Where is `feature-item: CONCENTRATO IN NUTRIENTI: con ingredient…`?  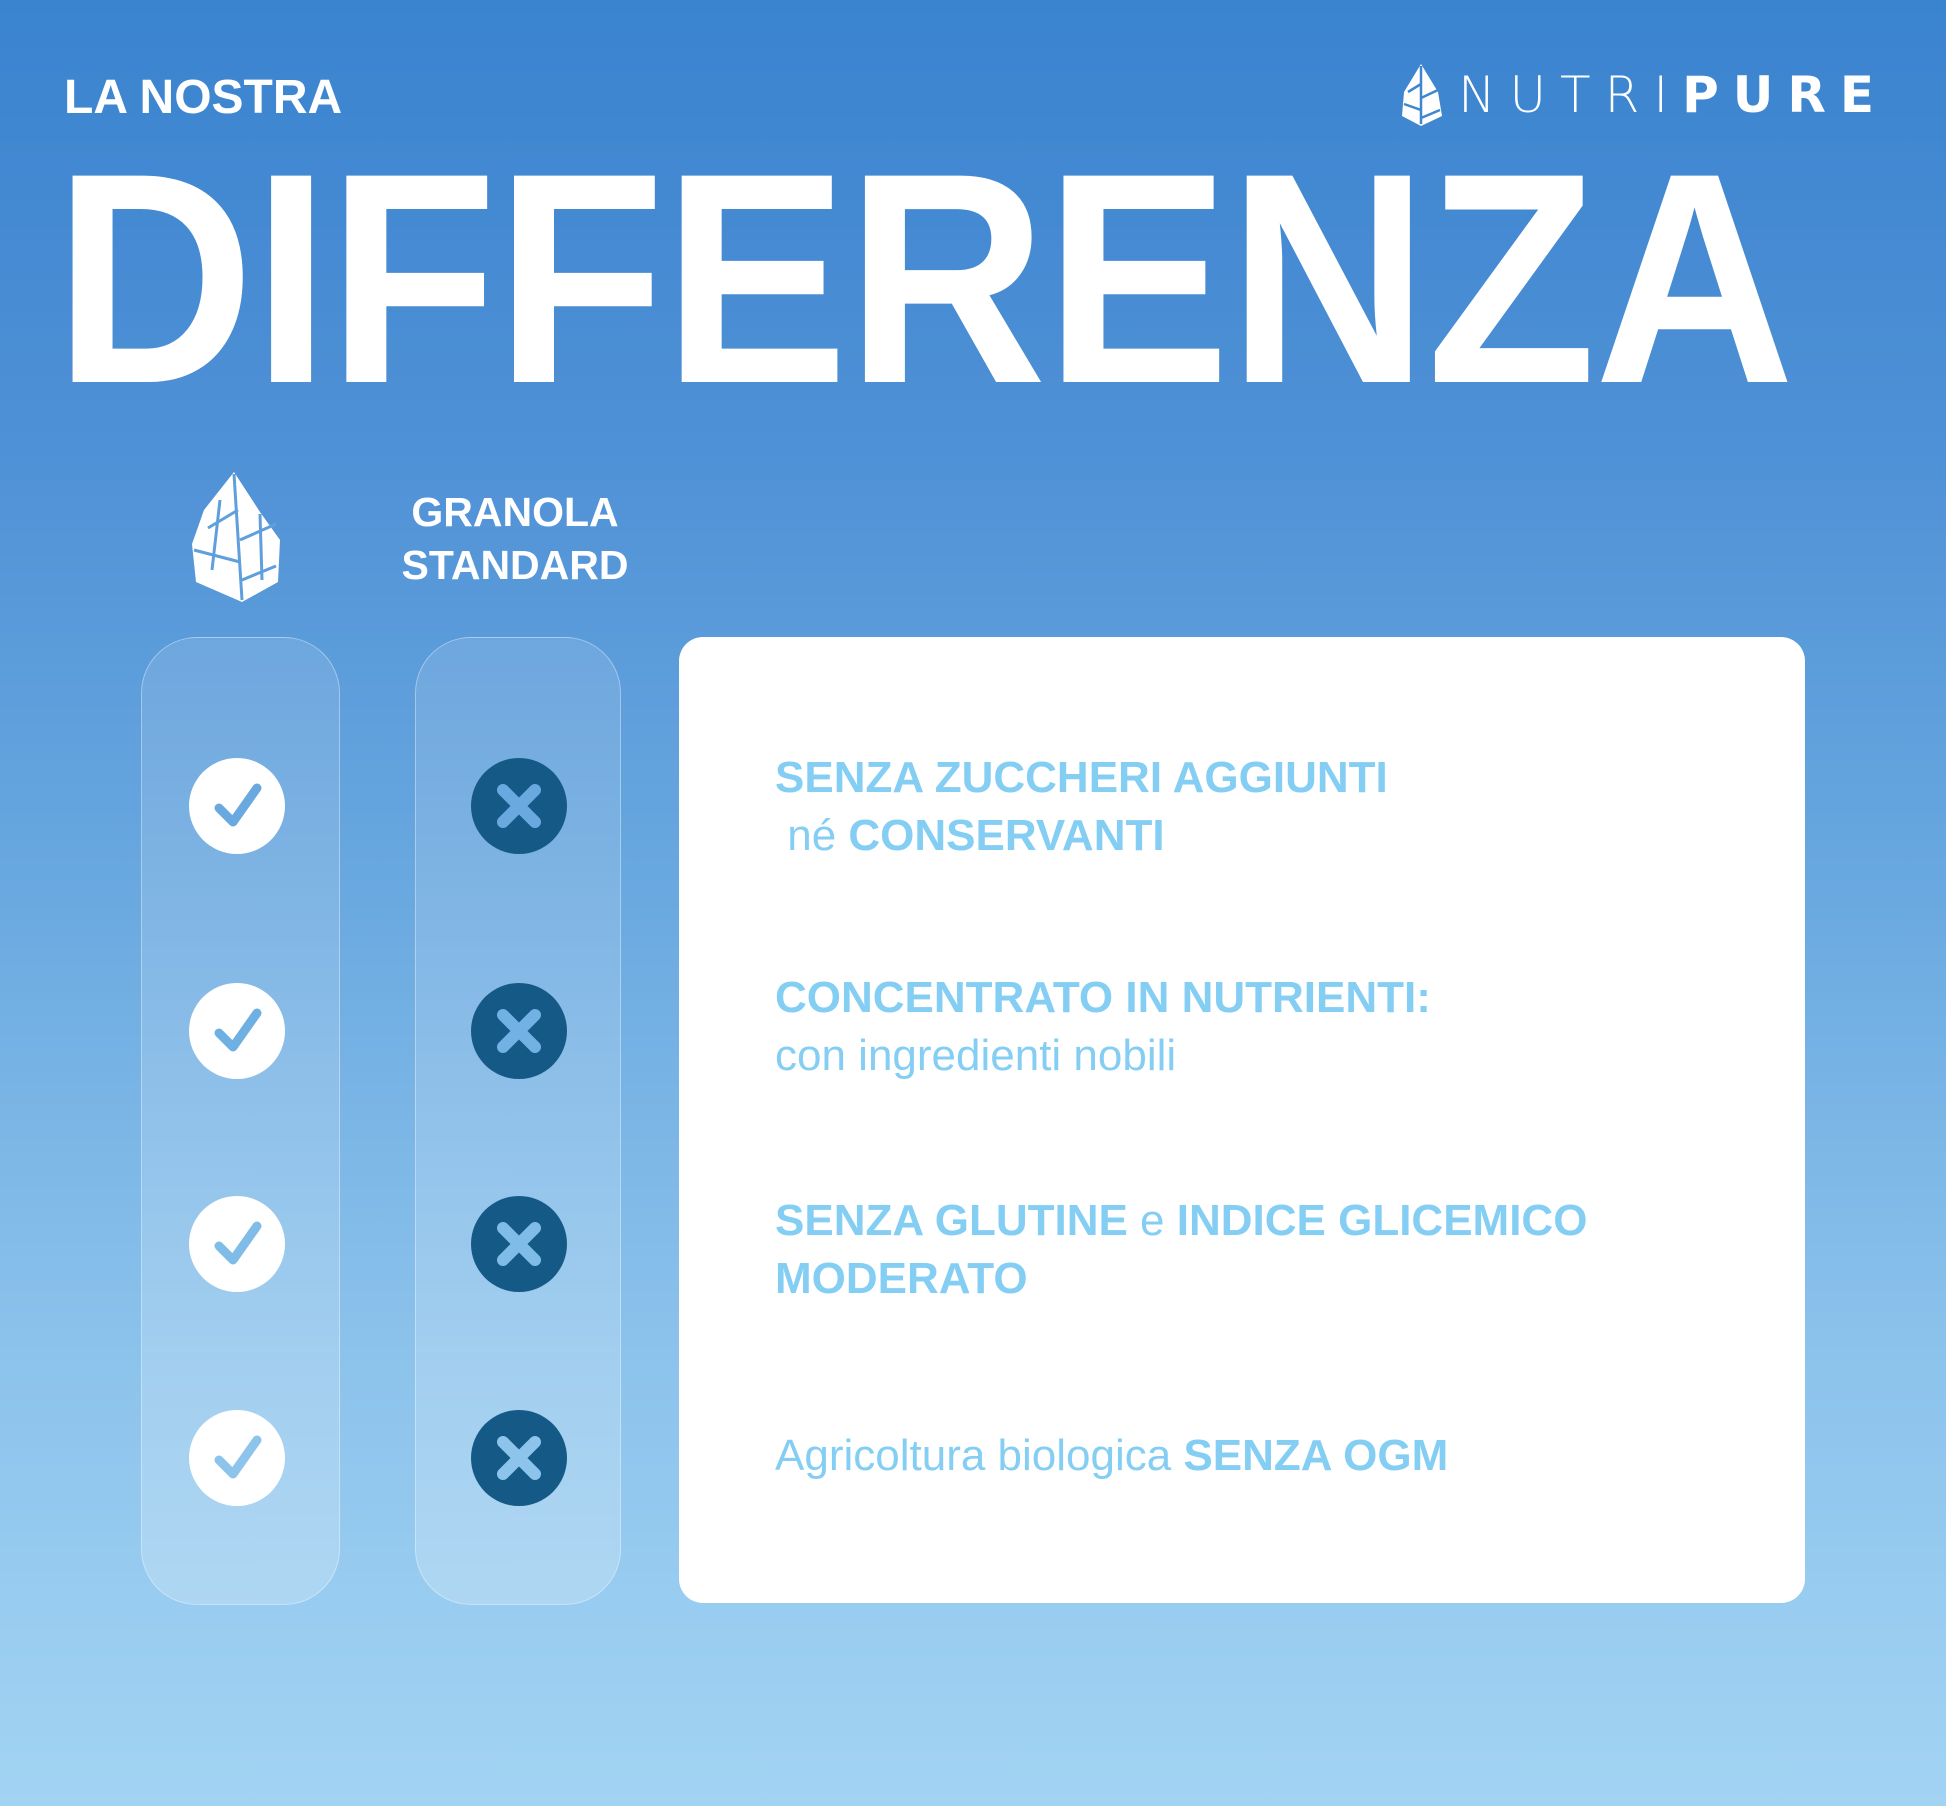
feature-item: CONCENTRATO IN NUTRIENTI: con ingredient… is located at coordinates (1103, 1027).